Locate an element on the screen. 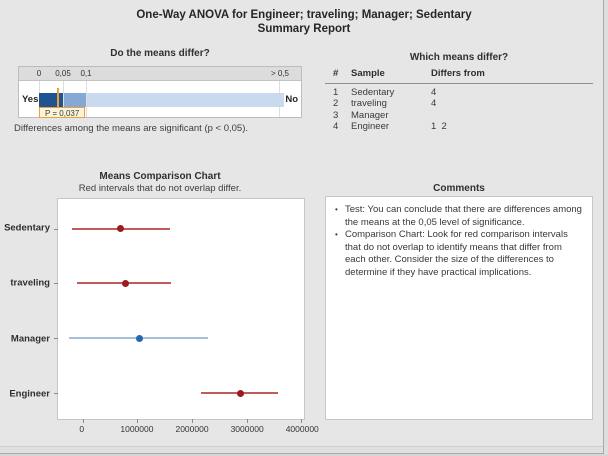 The image size is (608, 456). x-tick-label: 2000000 is located at coordinates (192, 429).